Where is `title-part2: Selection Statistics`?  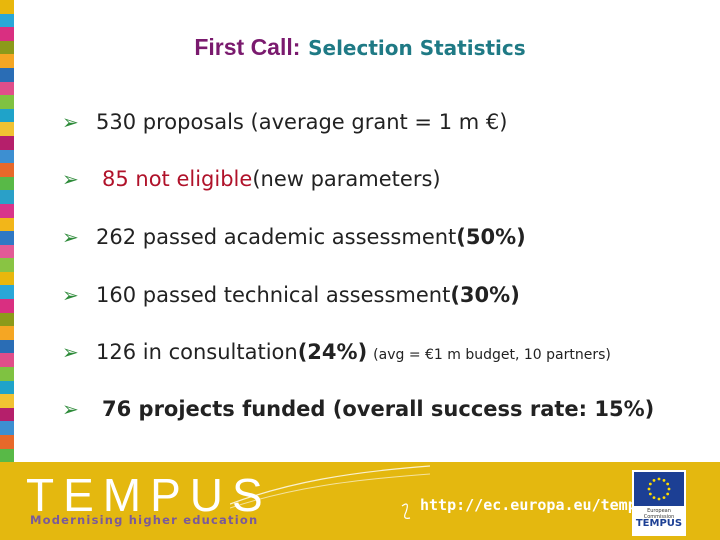
title-part2: Selection Statistics is located at coordinates (417, 48).